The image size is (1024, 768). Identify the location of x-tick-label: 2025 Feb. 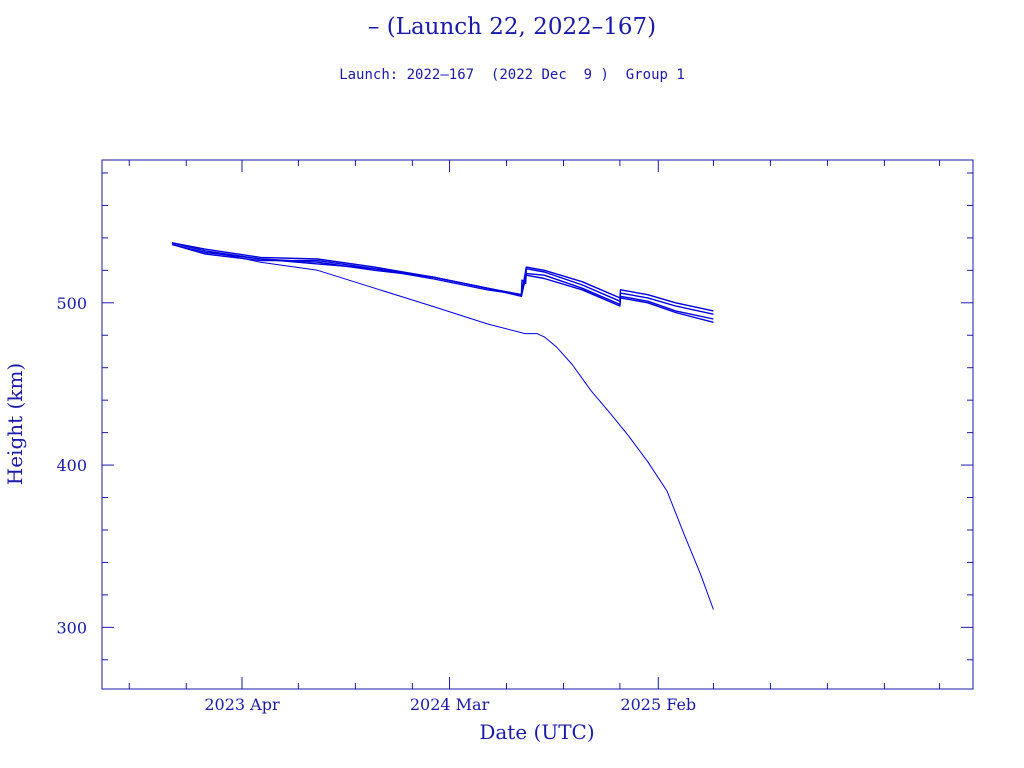
(658, 704).